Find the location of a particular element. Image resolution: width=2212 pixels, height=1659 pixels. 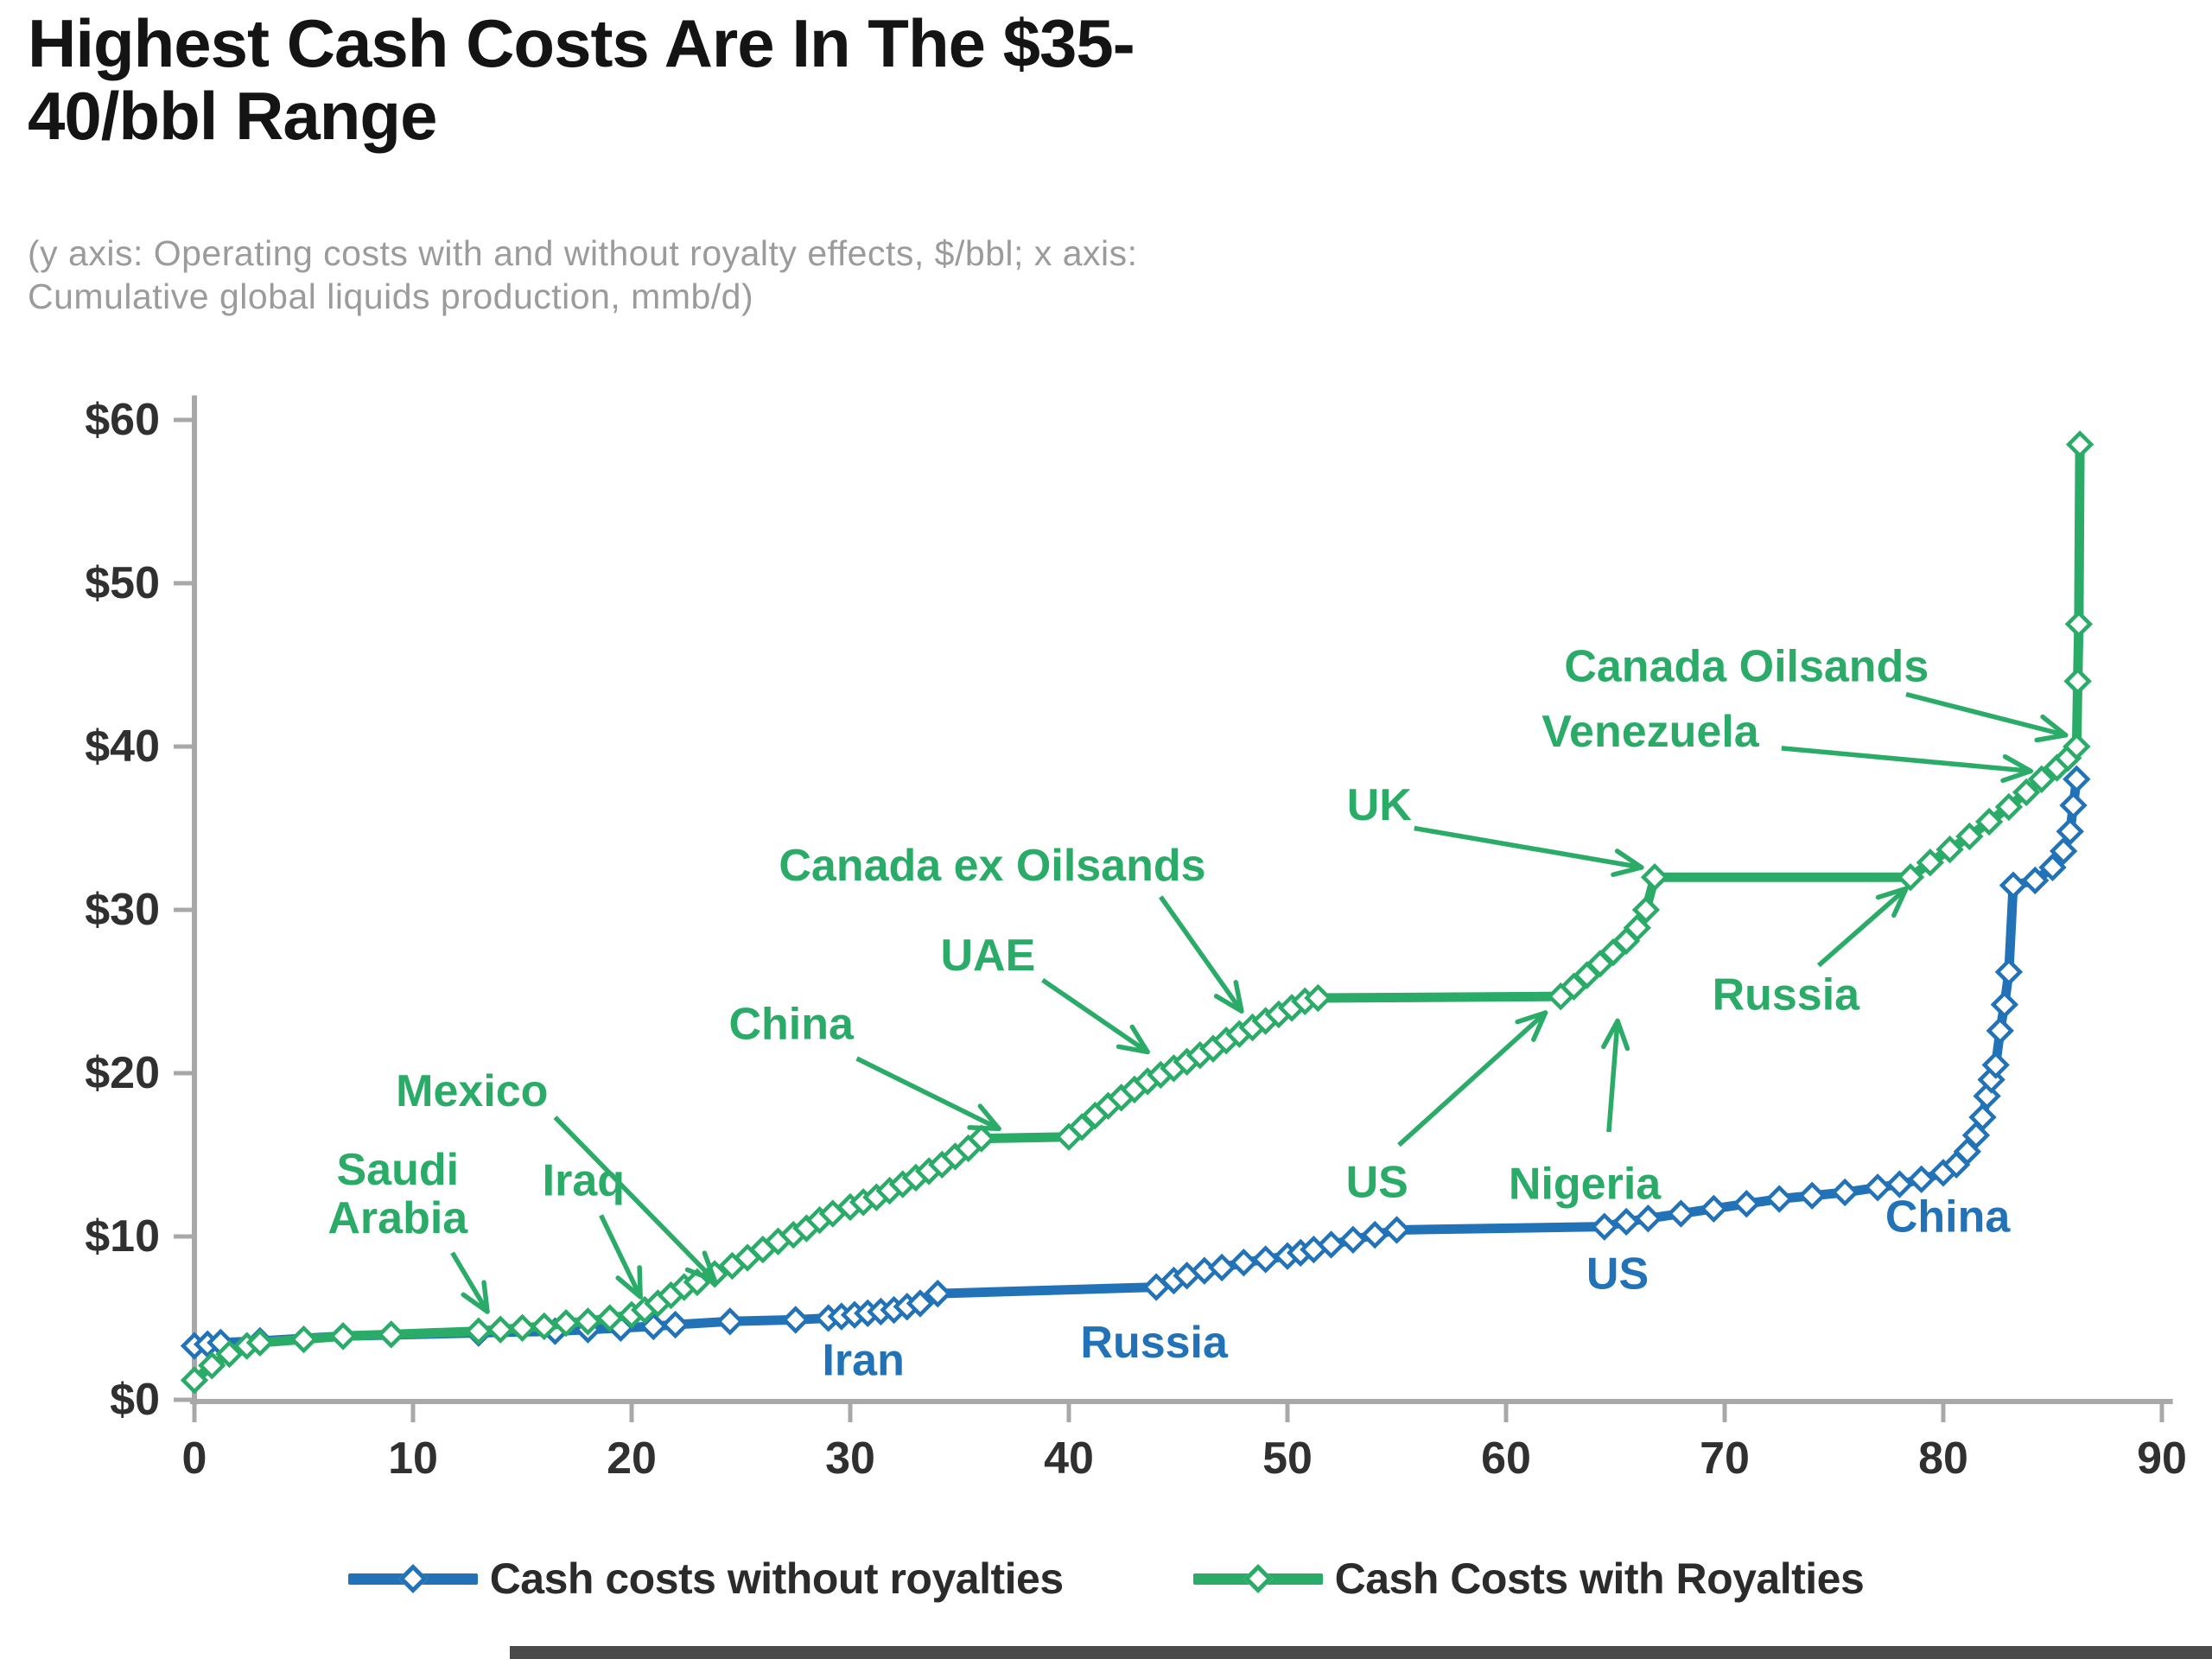

annotation-uk: UK is located at coordinates (1495, 828).